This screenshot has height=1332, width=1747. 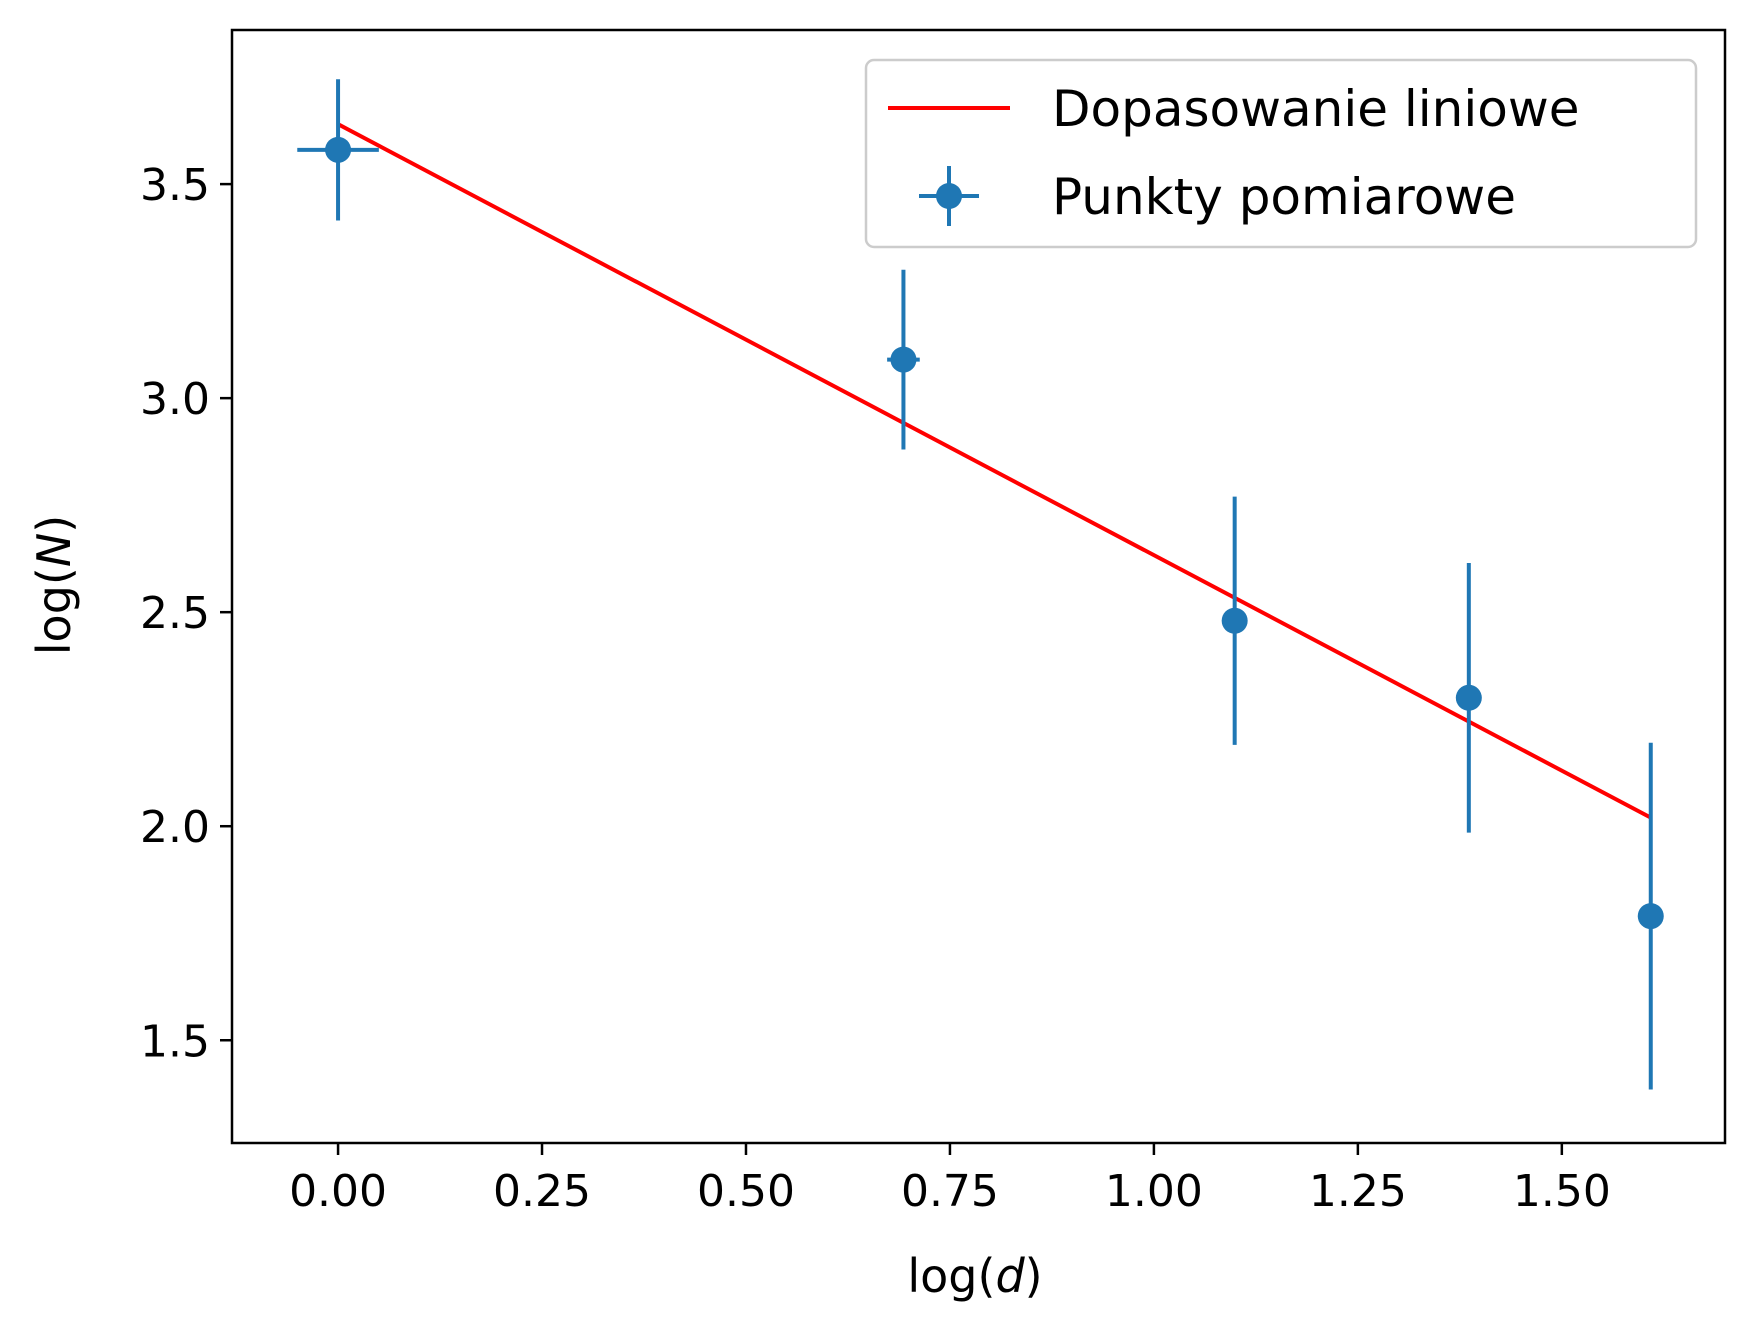 I want to click on y-tick-label: 3.5, so click(x=175, y=185).